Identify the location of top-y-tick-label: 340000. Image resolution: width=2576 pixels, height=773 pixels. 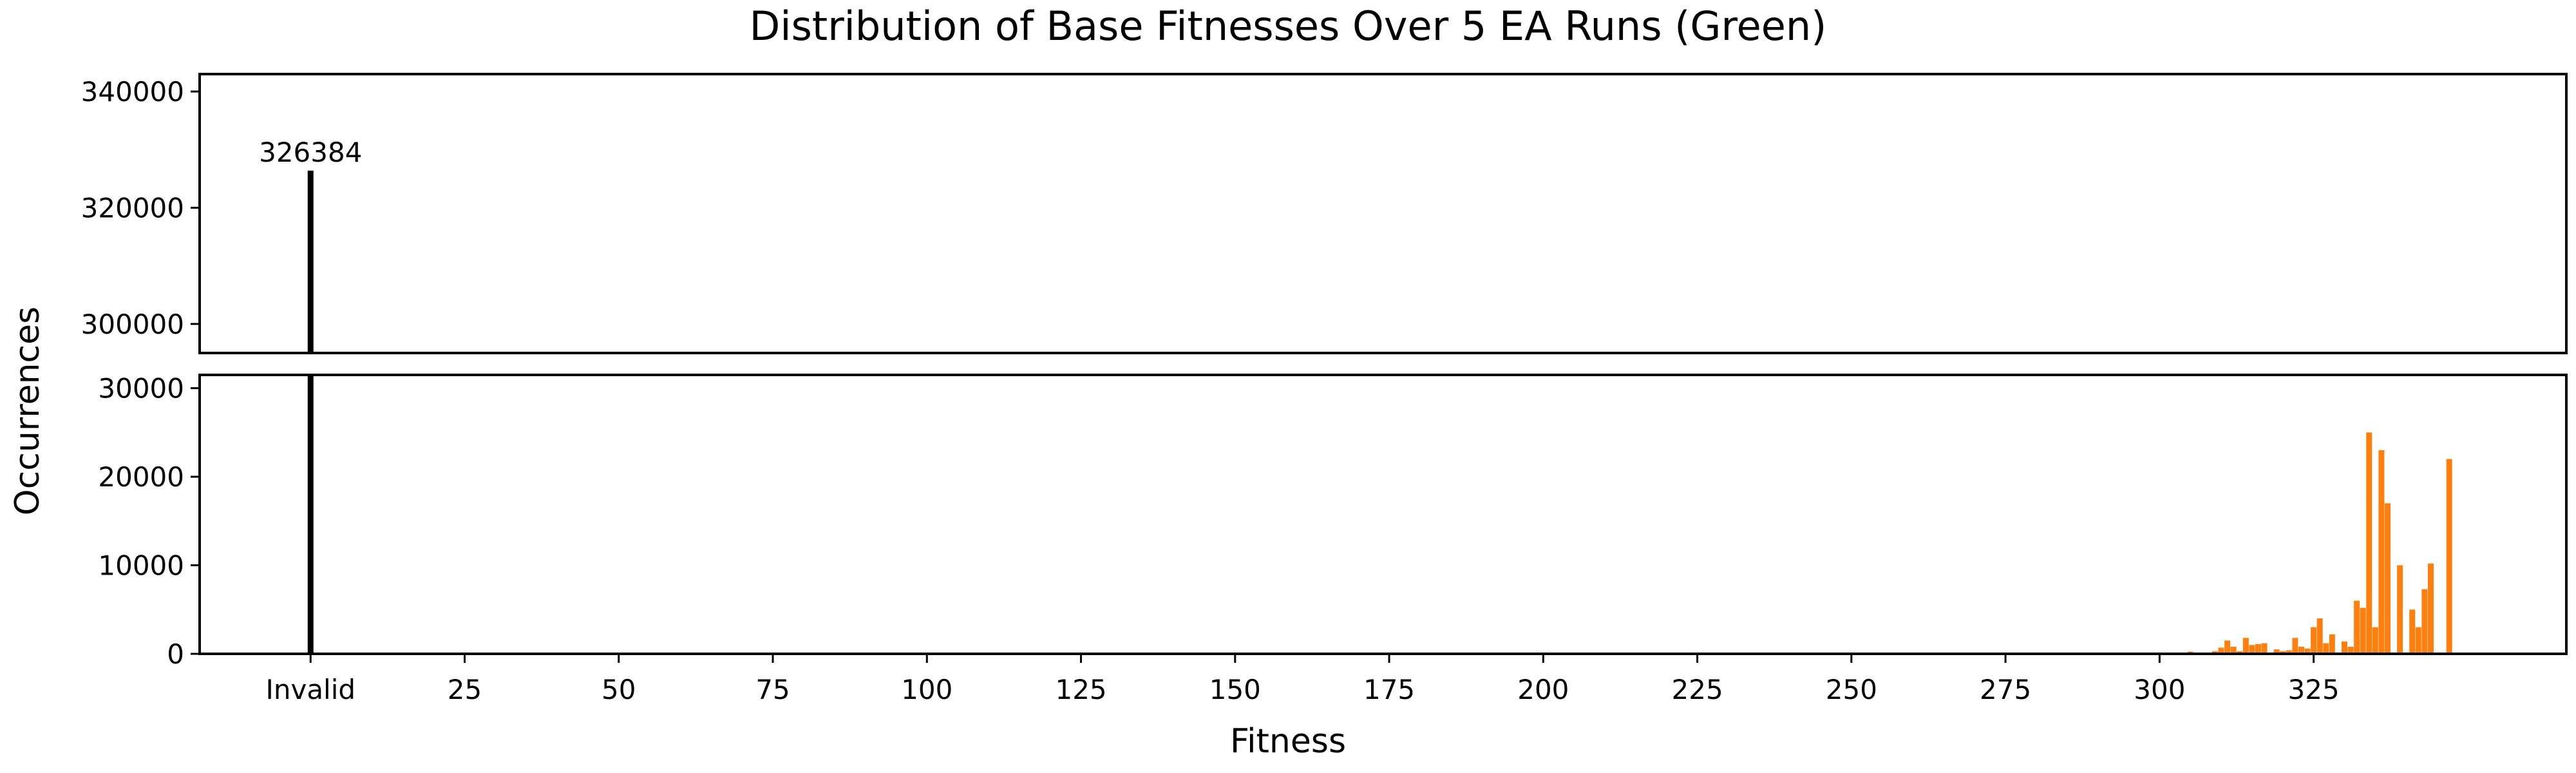
(132, 92).